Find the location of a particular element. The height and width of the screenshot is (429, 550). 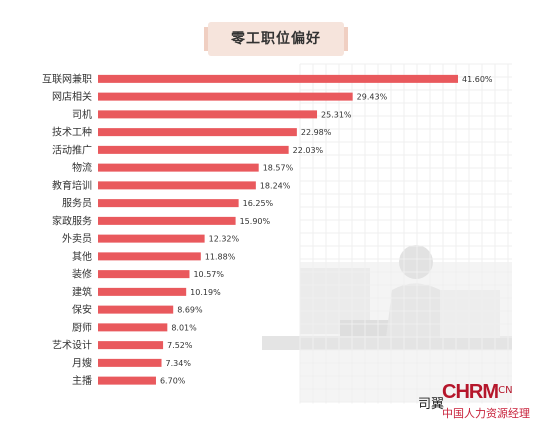

bar-row: 教育培训 18.24% is located at coordinates (171, 185).